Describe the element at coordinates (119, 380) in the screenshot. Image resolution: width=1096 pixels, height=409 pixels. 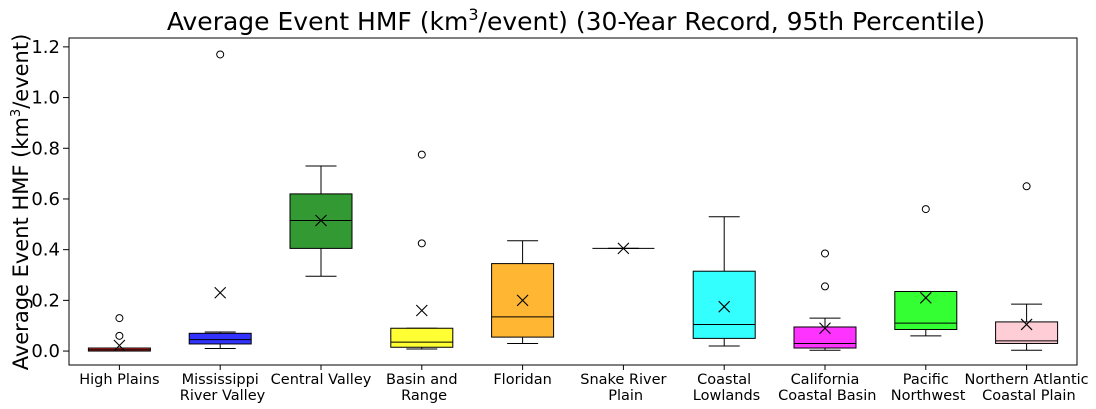
I see `x-tick-label: High Plains` at that location.